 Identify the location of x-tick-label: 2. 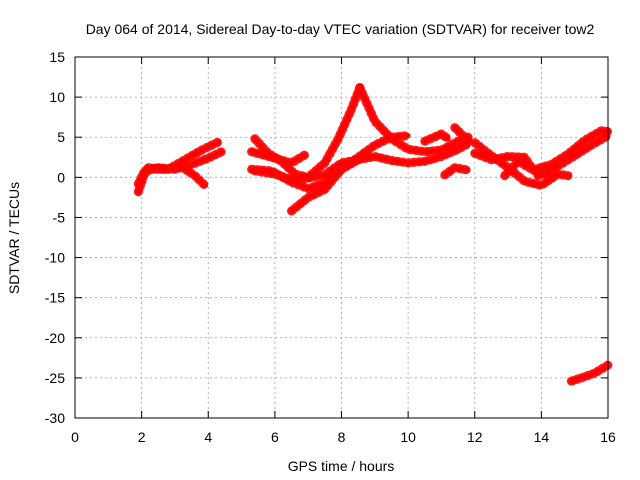
(142, 437).